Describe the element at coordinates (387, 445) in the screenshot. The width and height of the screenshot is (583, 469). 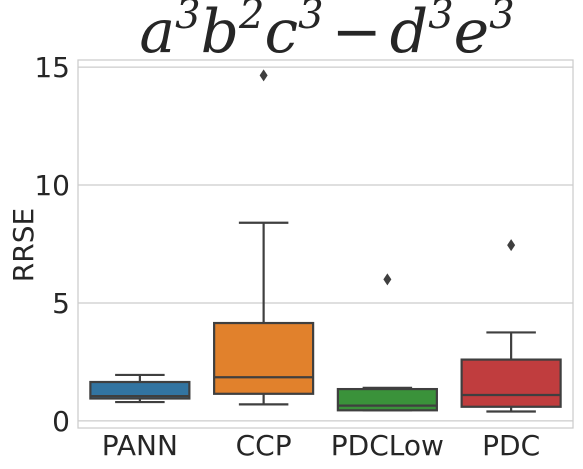
I see `x-tick-label: PDCLow` at that location.